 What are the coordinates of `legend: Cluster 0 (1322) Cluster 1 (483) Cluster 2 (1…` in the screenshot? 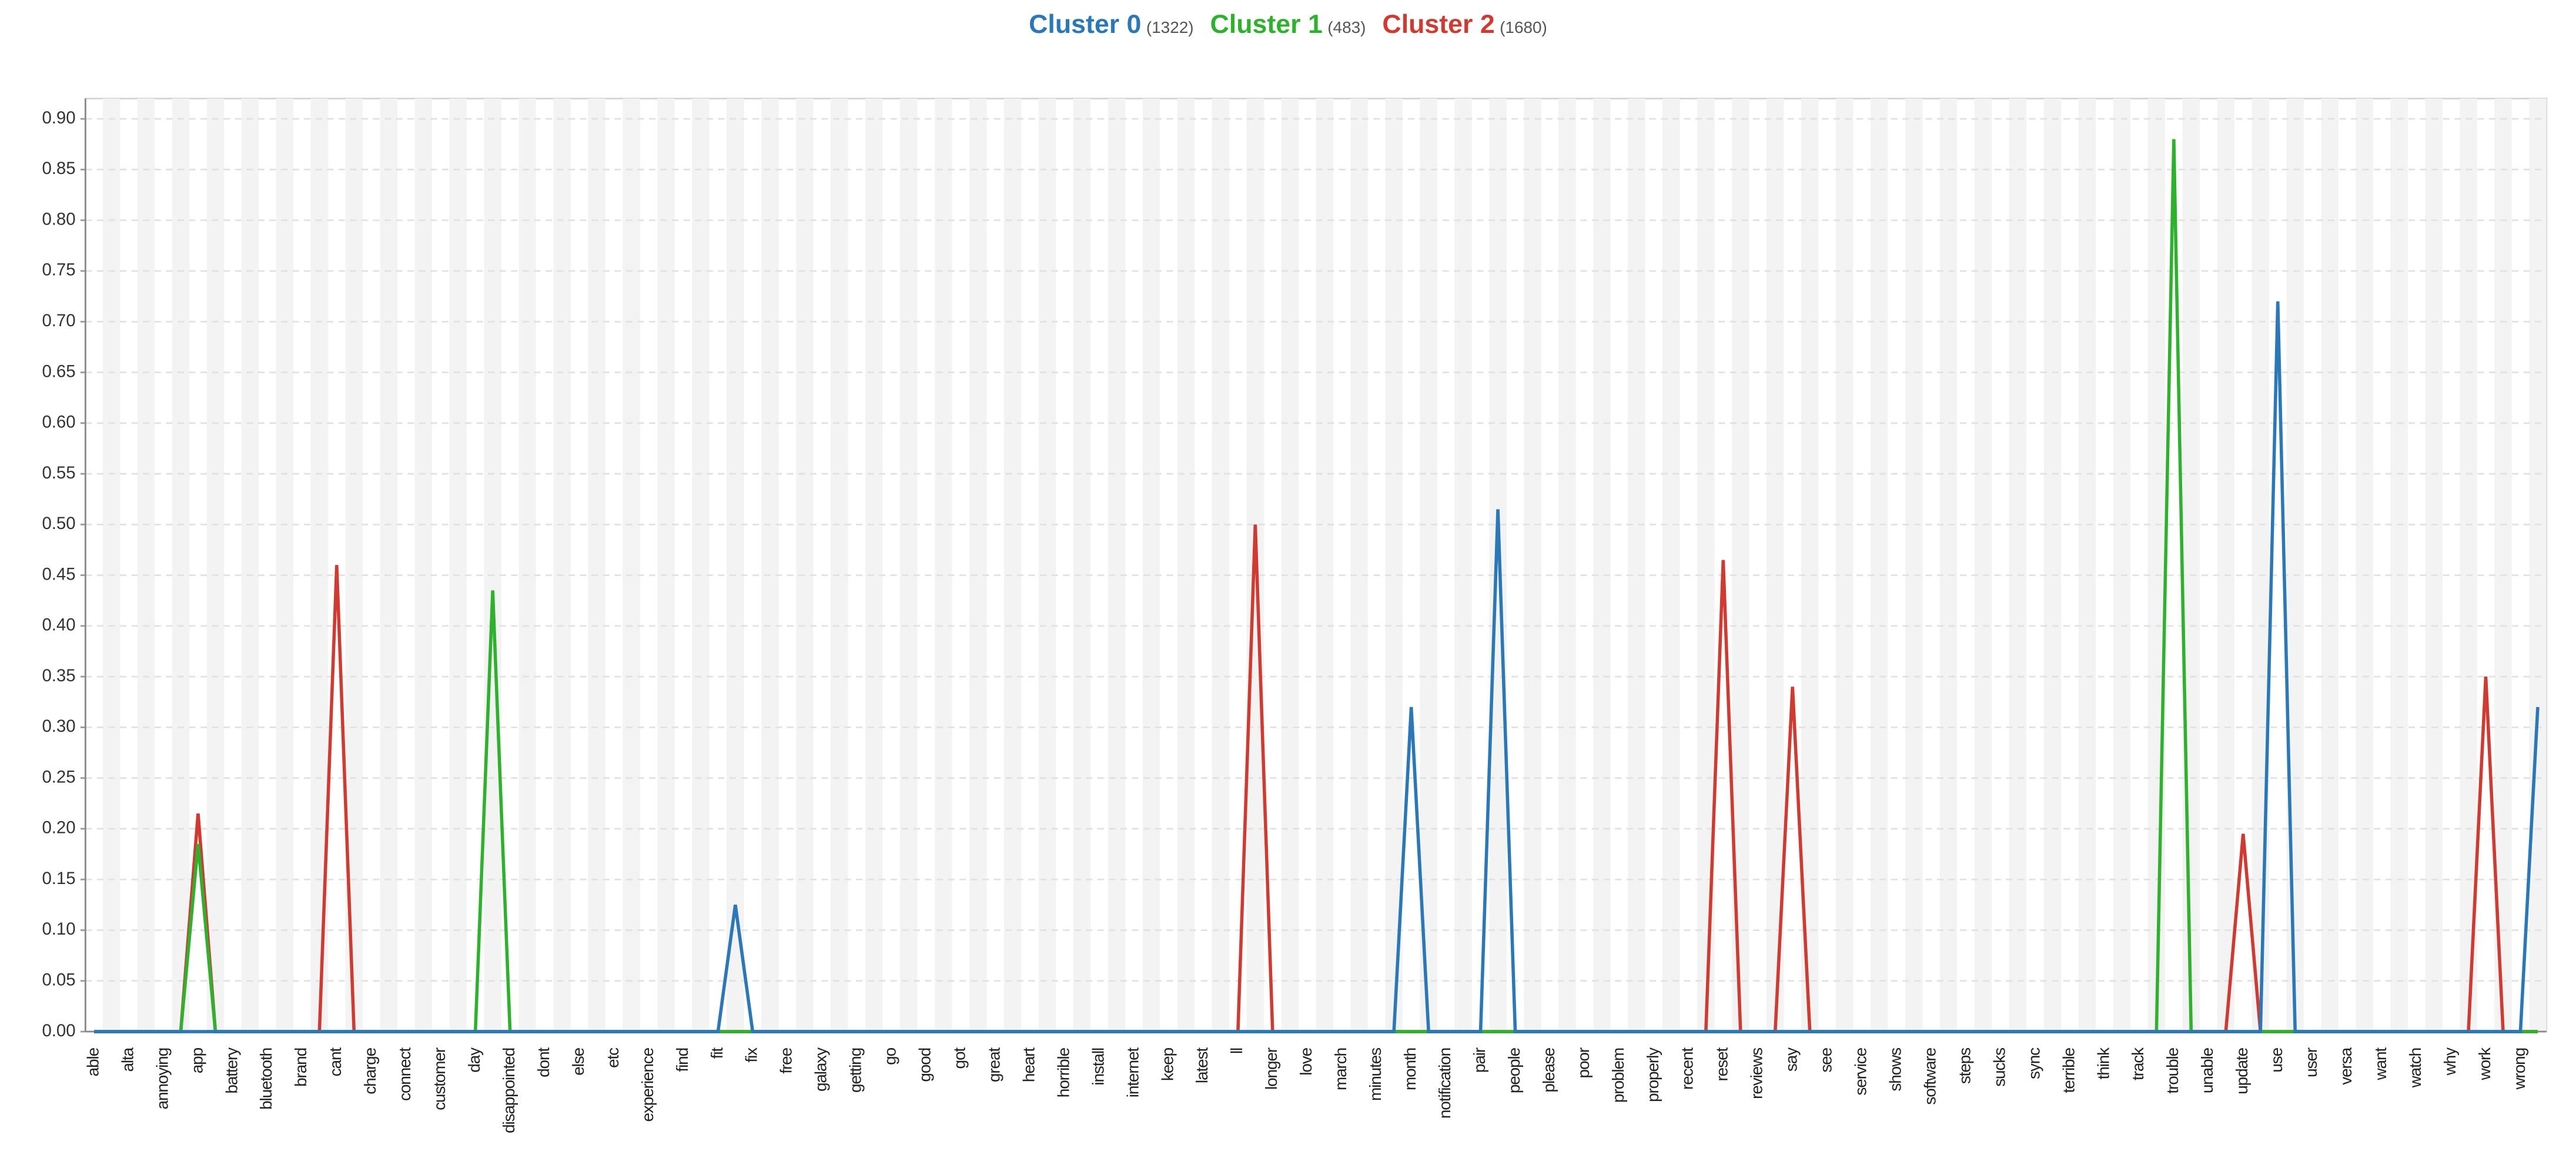 It's located at (1288, 25).